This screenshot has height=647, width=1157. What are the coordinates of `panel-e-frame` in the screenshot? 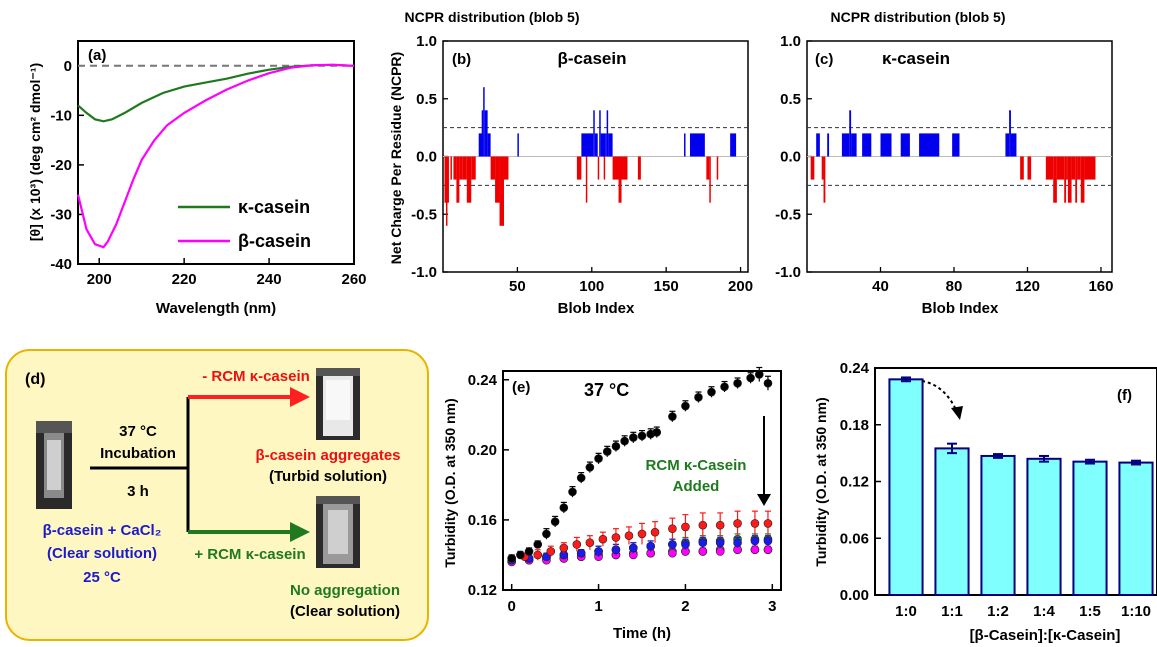 It's located at (642, 480).